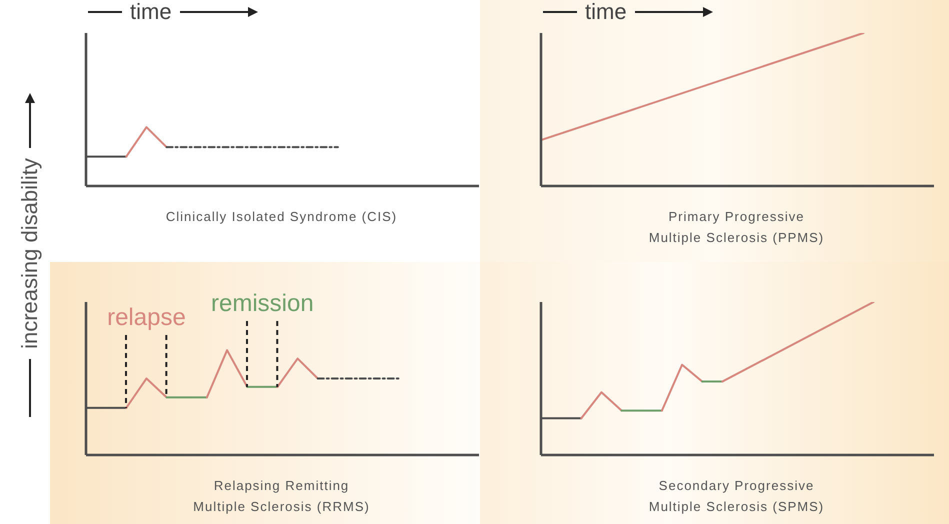 The width and height of the screenshot is (949, 524). What do you see at coordinates (737, 227) in the screenshot?
I see `x-axis-title: Primary Progressive Multiple Sclerosis (PPMS)` at bounding box center [737, 227].